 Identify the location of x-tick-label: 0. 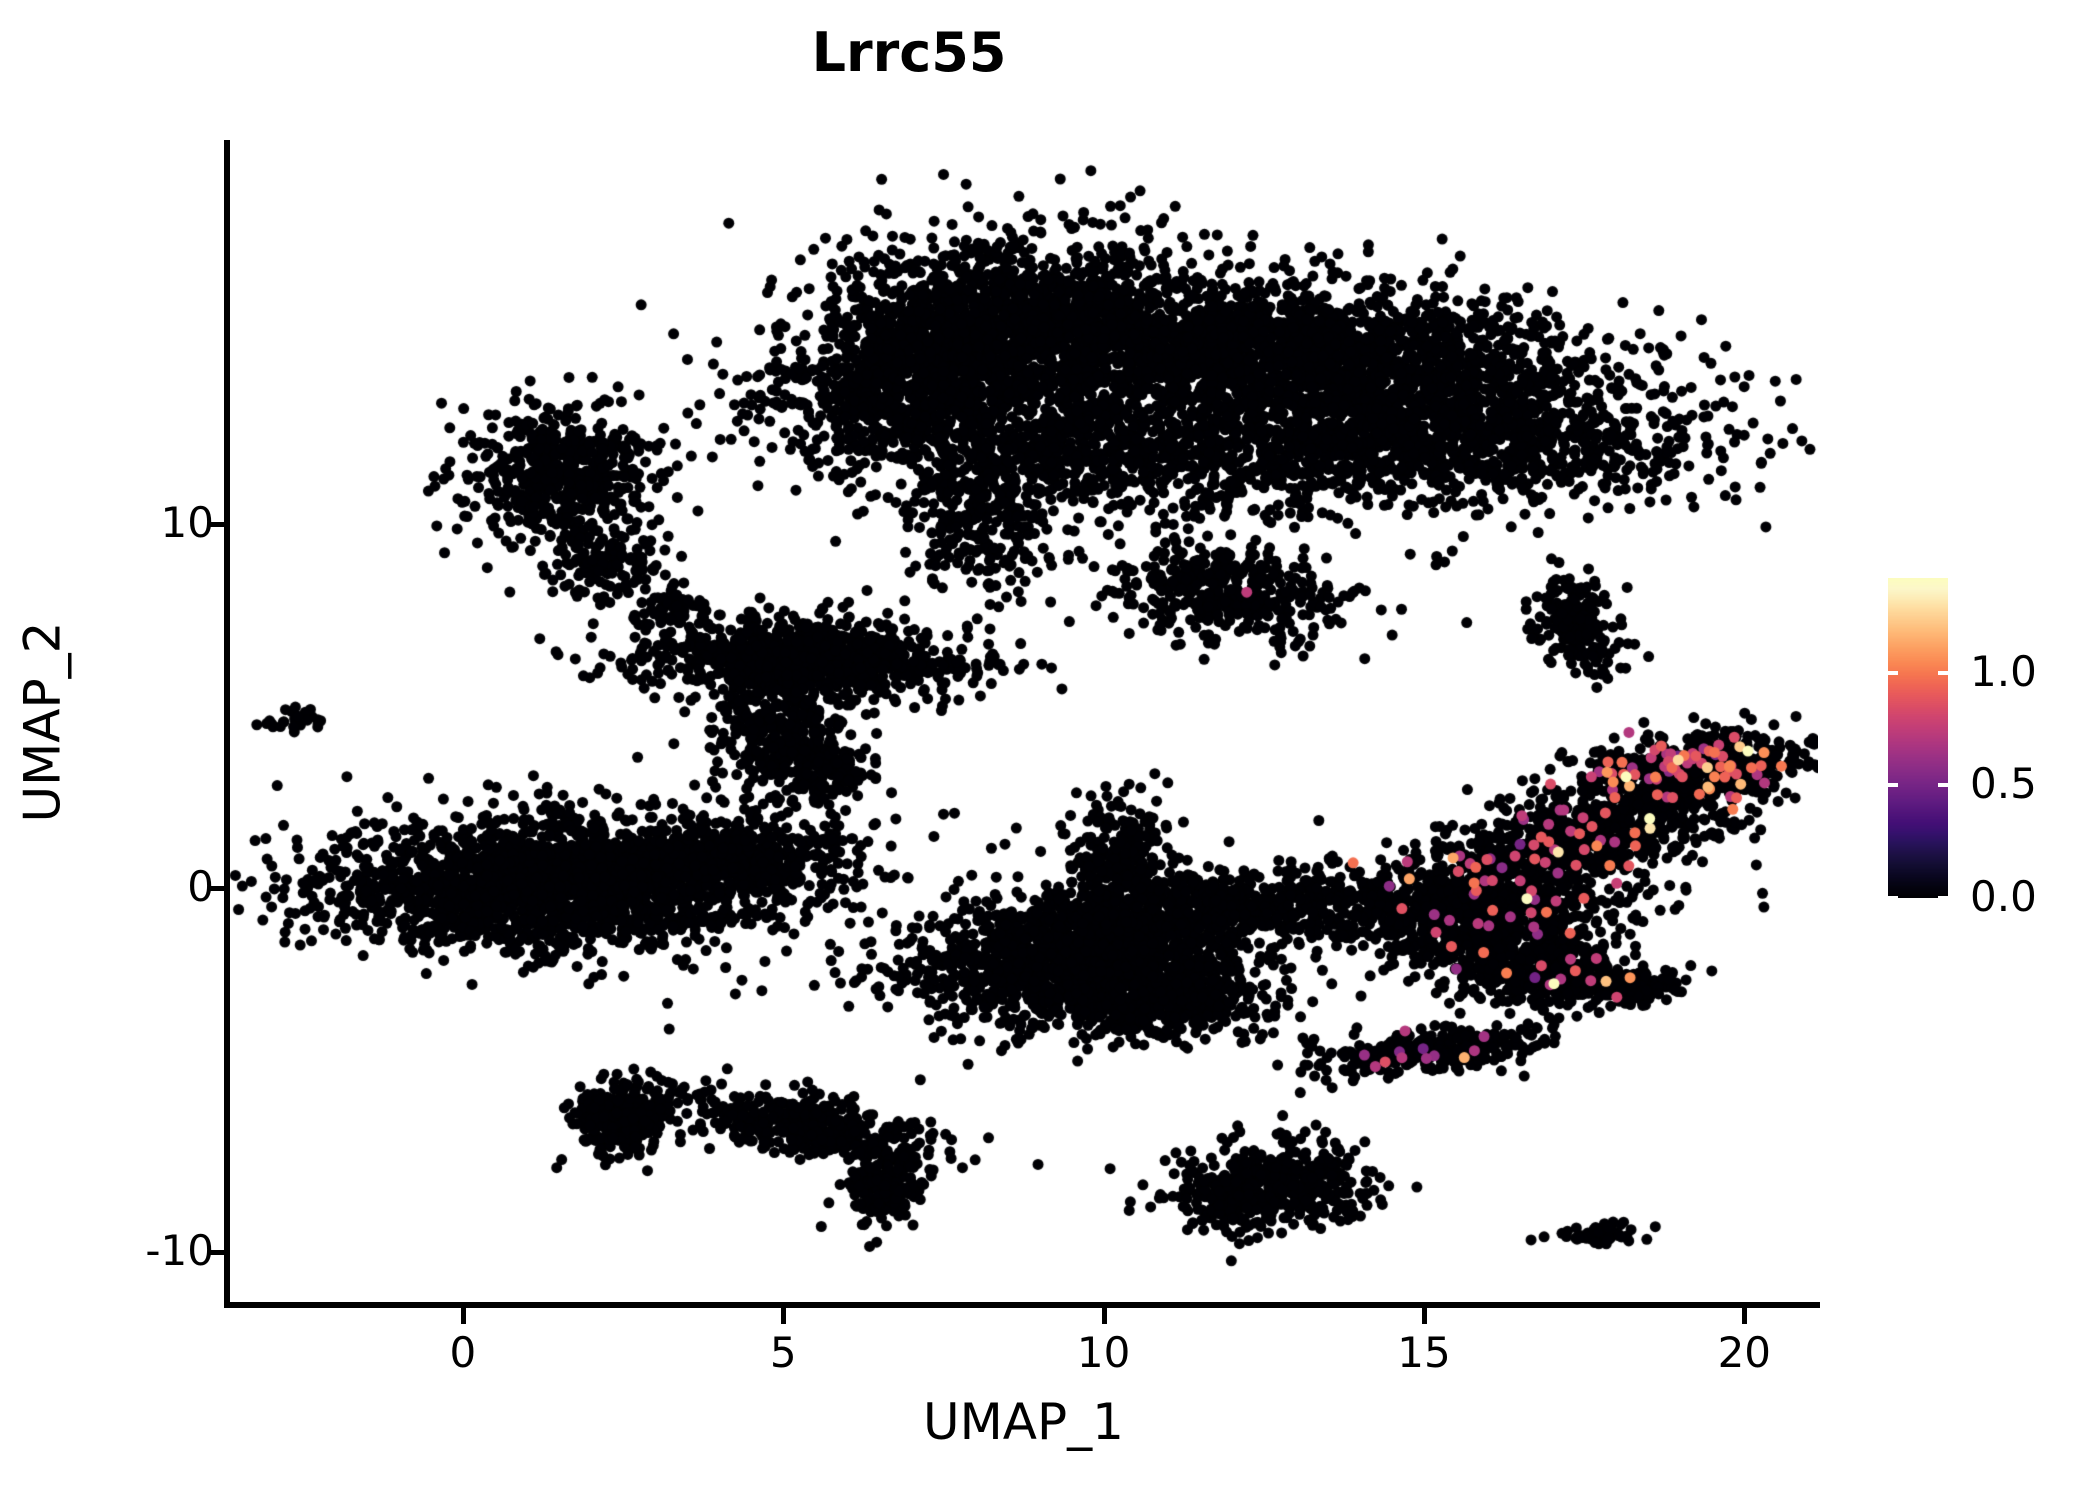
(463, 1352).